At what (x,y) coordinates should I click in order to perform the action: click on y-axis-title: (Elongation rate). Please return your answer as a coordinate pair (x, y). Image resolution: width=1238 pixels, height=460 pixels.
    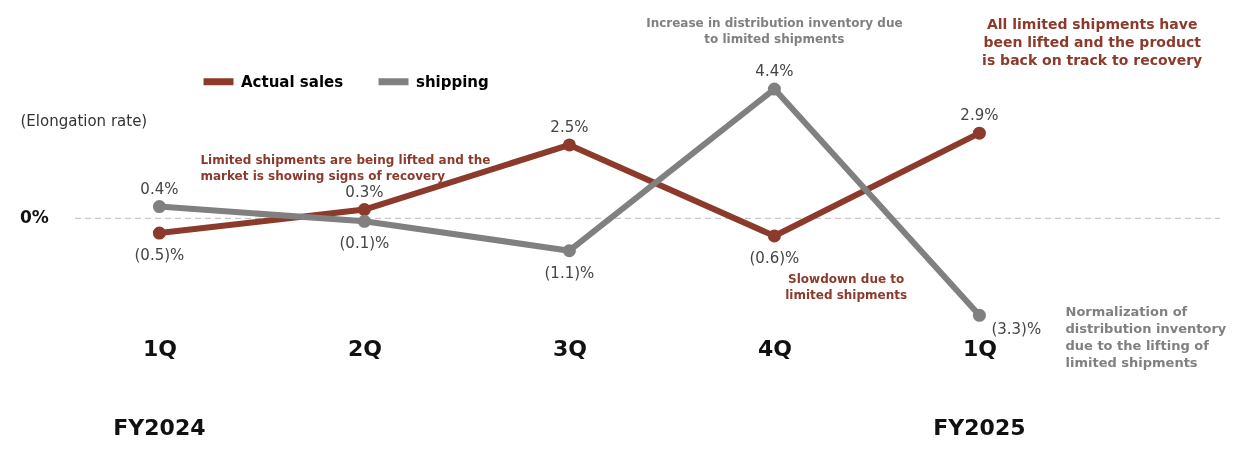
    Looking at the image, I should click on (84, 120).